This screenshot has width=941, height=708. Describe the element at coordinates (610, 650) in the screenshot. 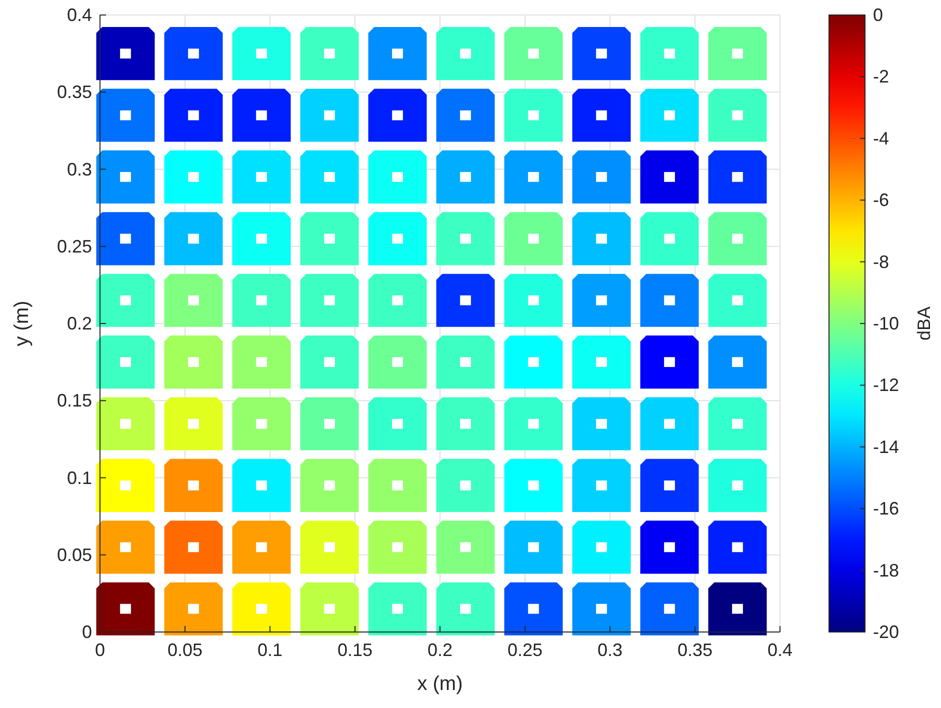

I see `x-tick-label: 0.3` at that location.